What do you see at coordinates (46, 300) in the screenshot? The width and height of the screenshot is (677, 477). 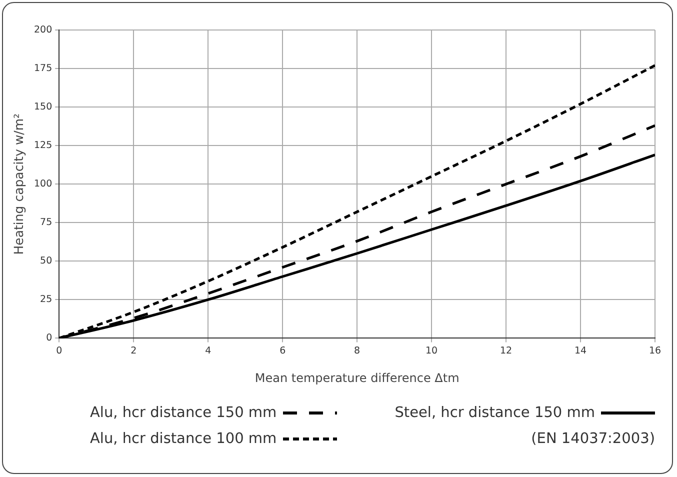 I see `y-tick-label: 25` at bounding box center [46, 300].